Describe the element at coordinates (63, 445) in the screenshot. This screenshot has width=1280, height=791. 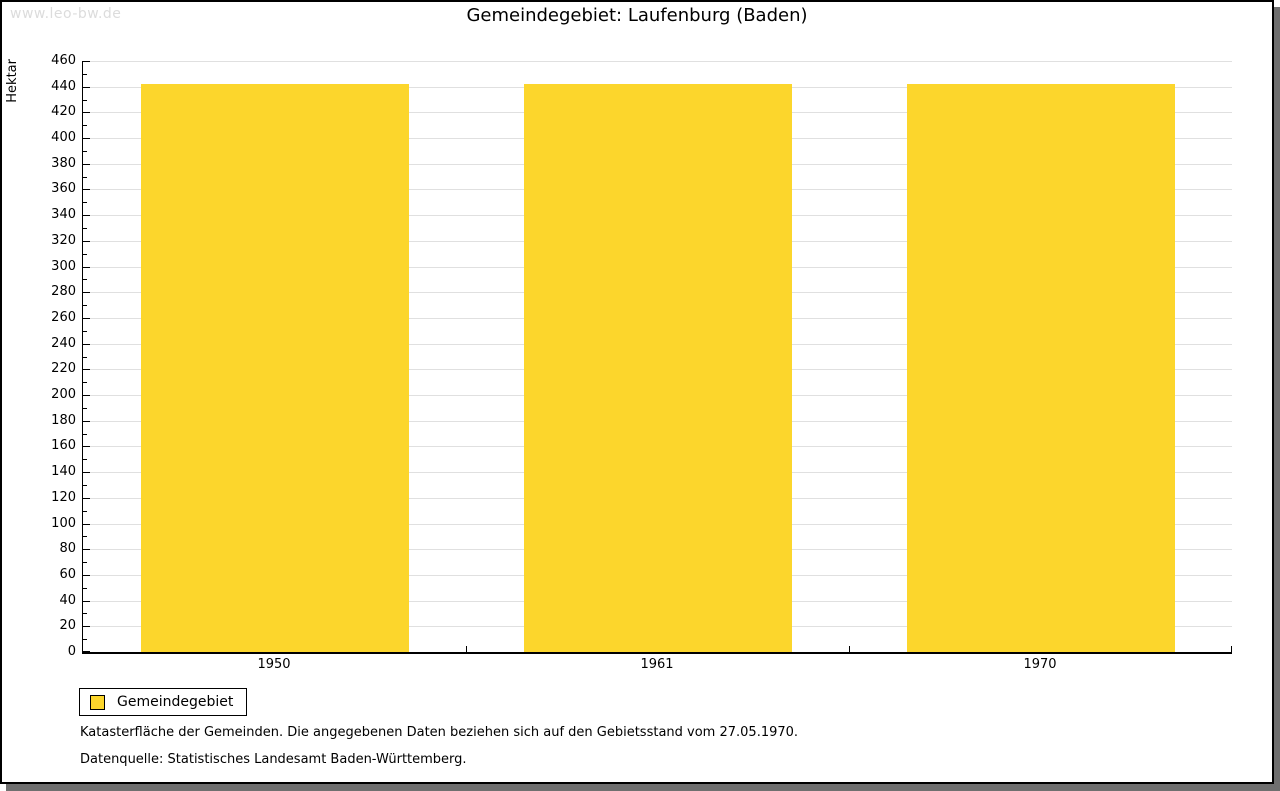
I see `y-tick-label: 160` at that location.